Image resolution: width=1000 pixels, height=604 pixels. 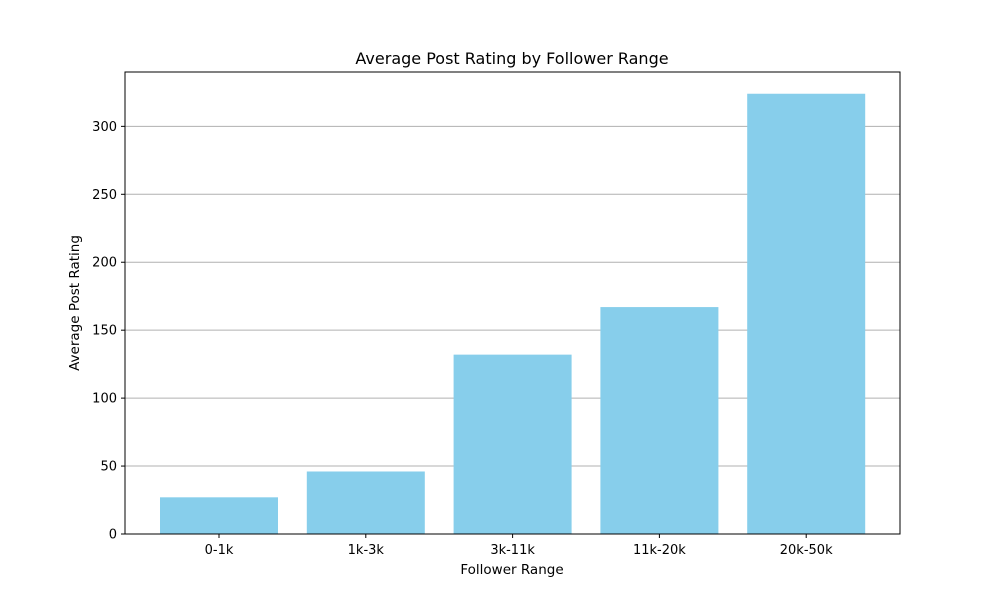 What do you see at coordinates (75, 303) in the screenshot?
I see `y-axis-label: Average Post Rating` at bounding box center [75, 303].